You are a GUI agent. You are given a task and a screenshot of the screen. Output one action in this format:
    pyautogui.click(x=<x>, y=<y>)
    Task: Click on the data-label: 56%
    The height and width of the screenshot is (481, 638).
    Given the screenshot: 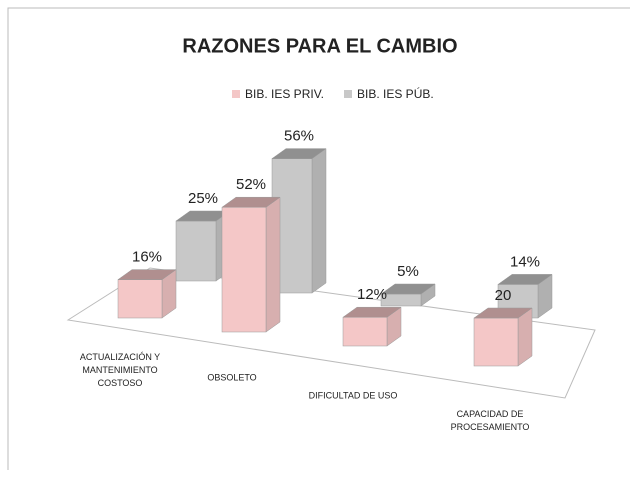 What is the action you would take?
    pyautogui.click(x=299, y=136)
    